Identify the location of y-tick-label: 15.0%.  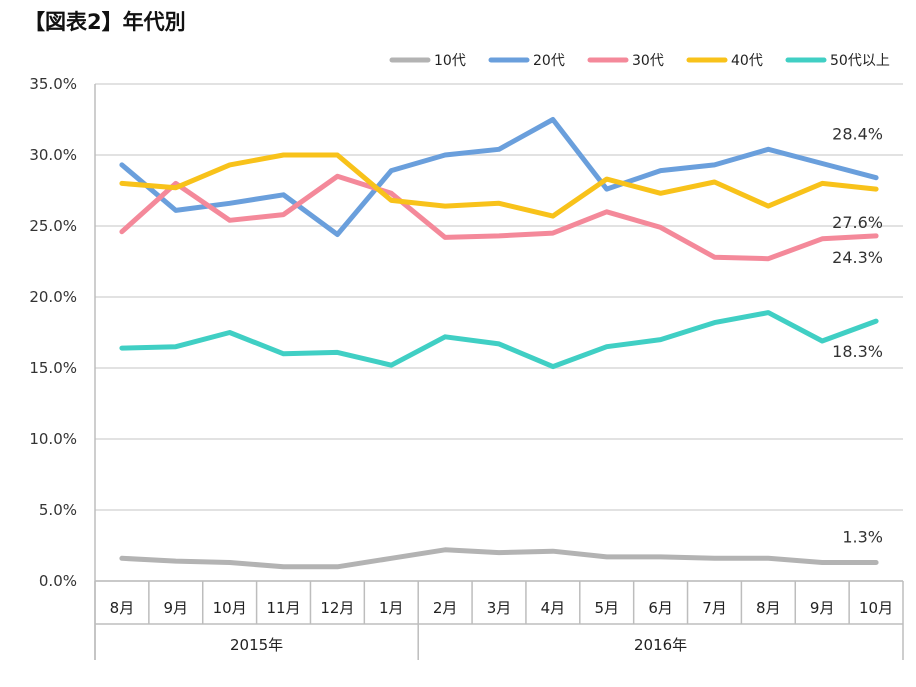
(53, 368).